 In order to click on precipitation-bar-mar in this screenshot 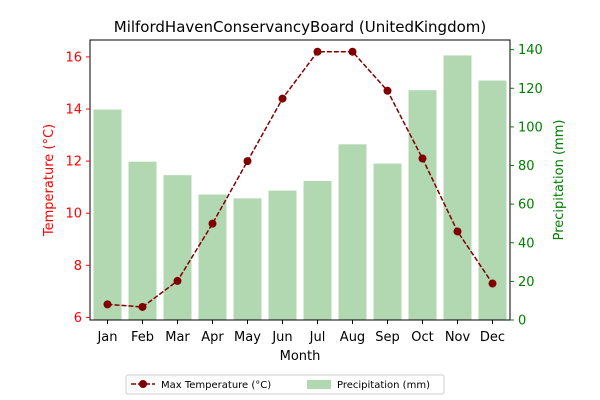, I will do `click(177, 247)`.